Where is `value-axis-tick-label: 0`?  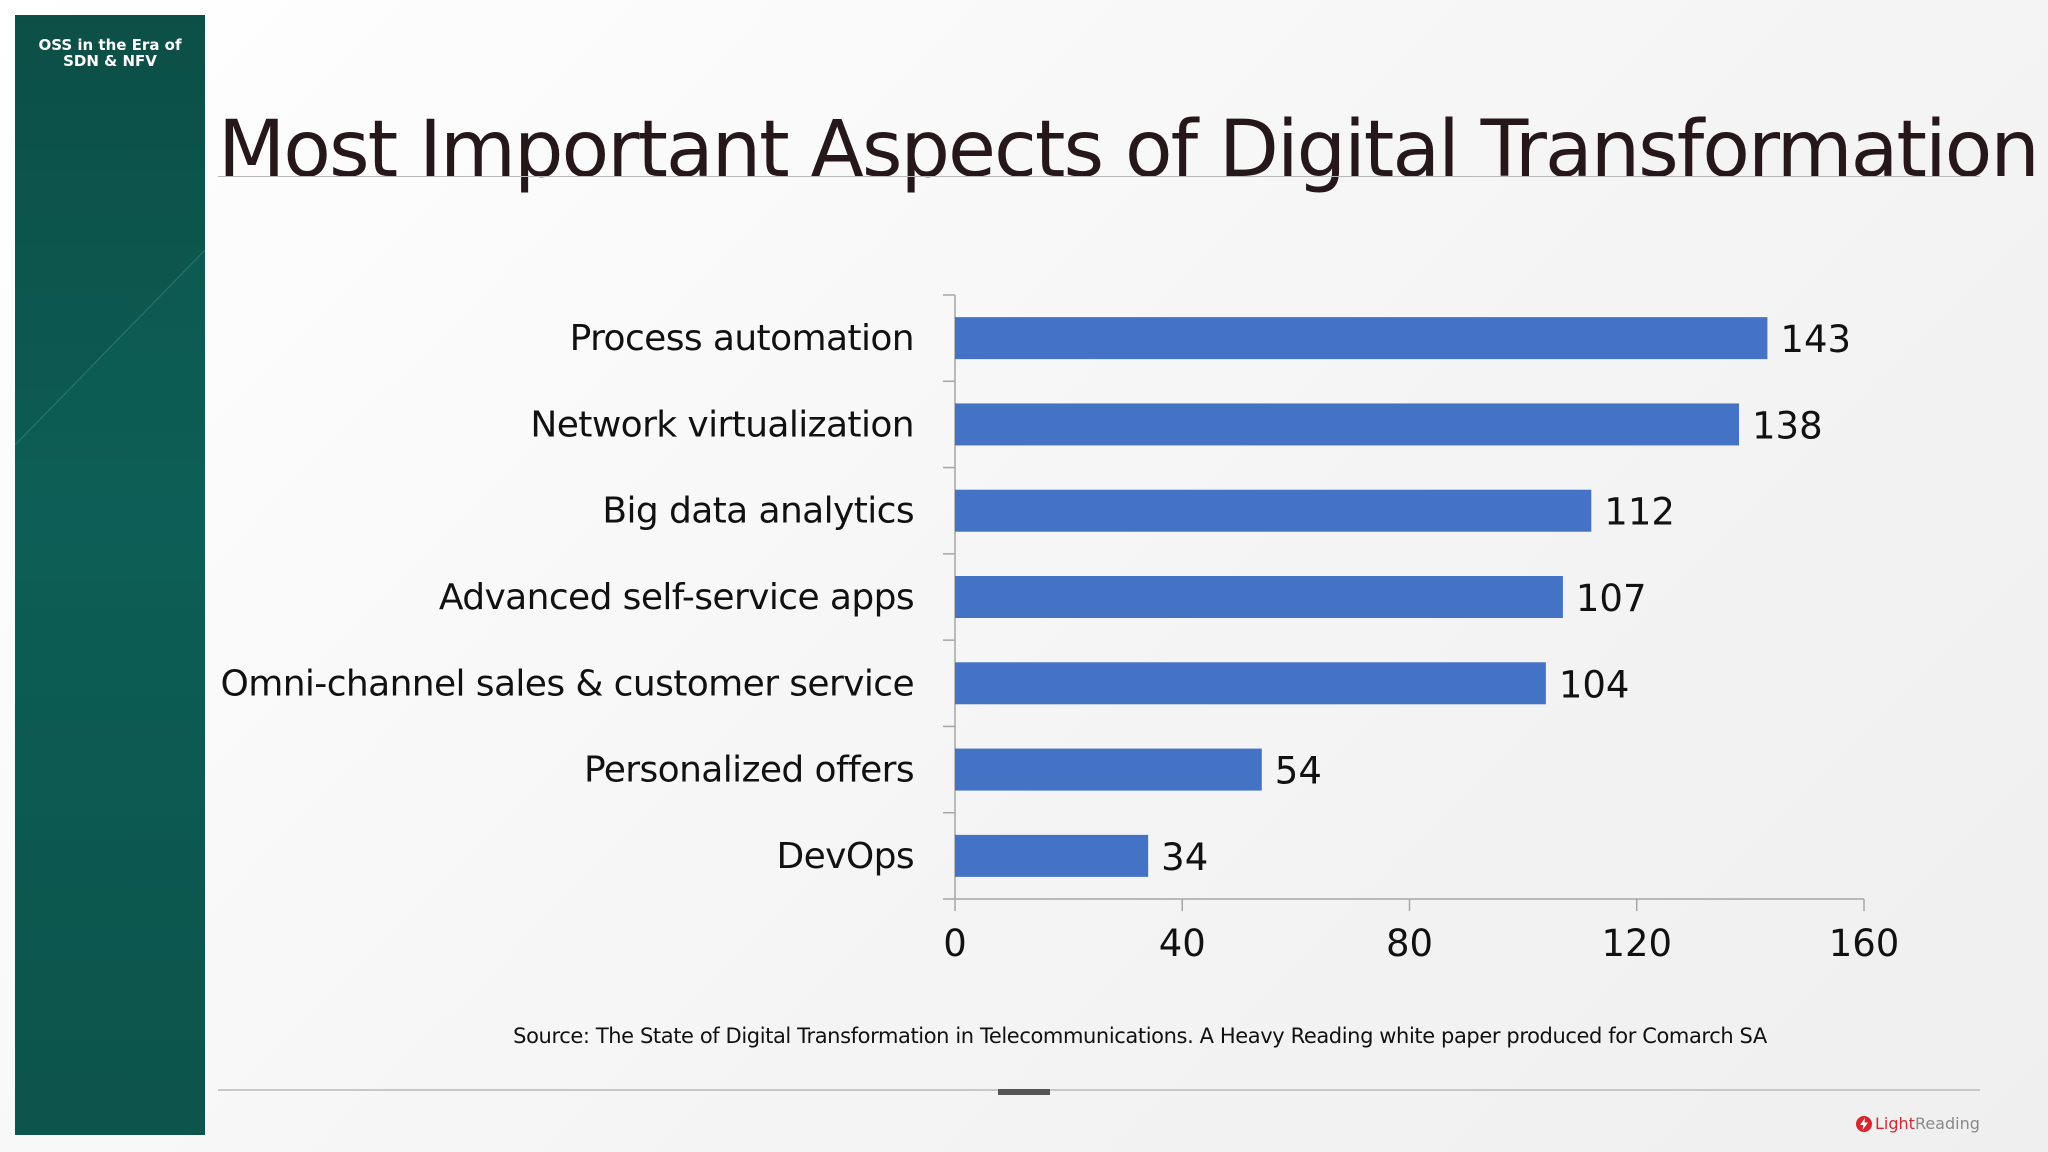 value-axis-tick-label: 0 is located at coordinates (955, 943).